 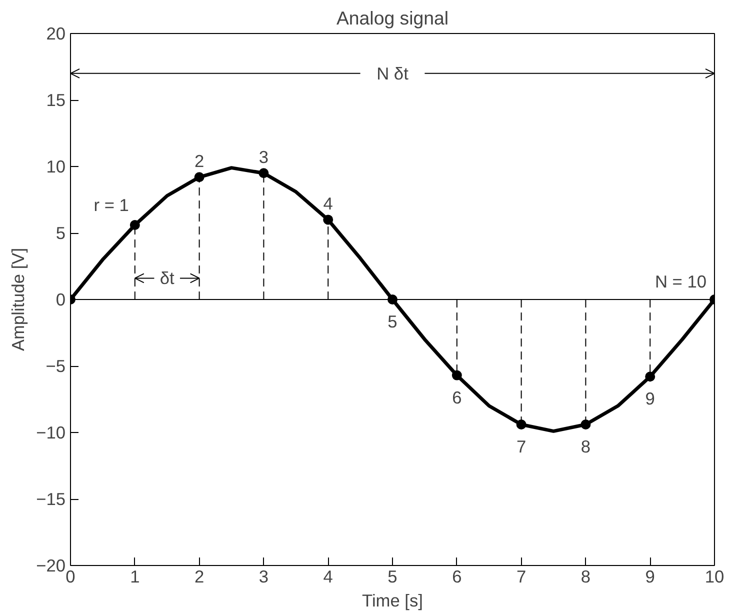 I want to click on x-tick-label: 5, so click(x=393, y=576).